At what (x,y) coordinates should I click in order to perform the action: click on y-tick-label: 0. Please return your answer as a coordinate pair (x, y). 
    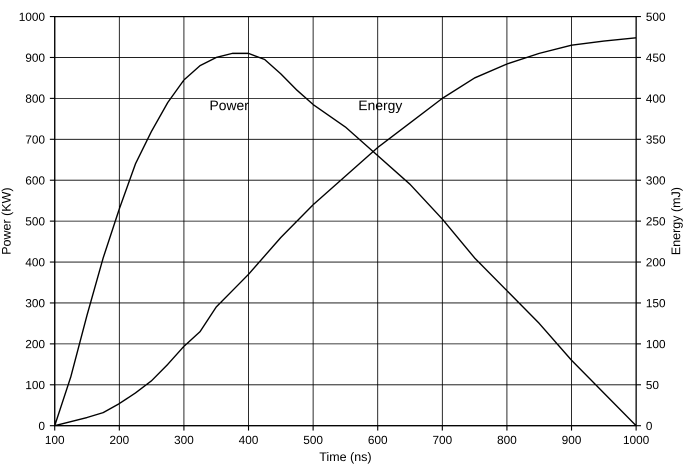
    Looking at the image, I should click on (41, 426).